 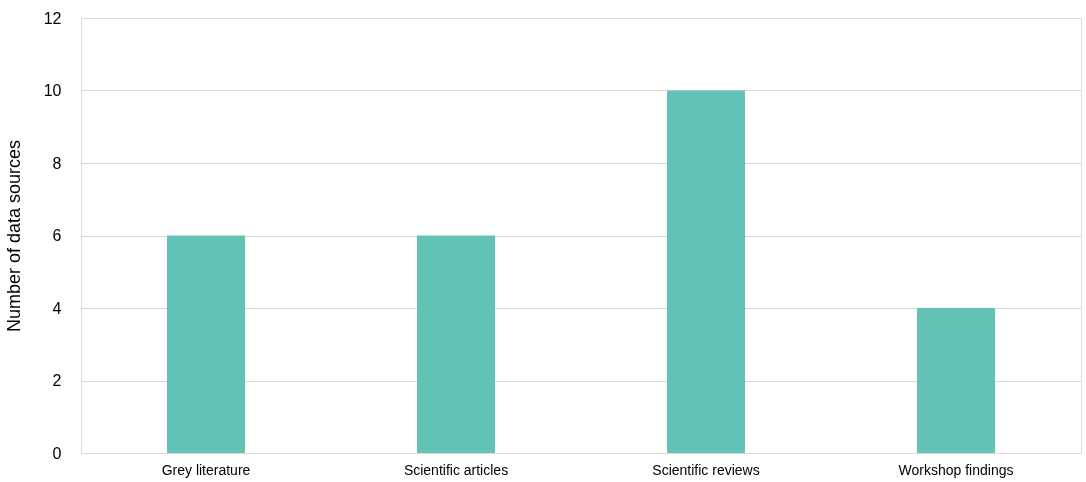 I want to click on x-tick-label: Scientific articles, so click(x=456, y=469).